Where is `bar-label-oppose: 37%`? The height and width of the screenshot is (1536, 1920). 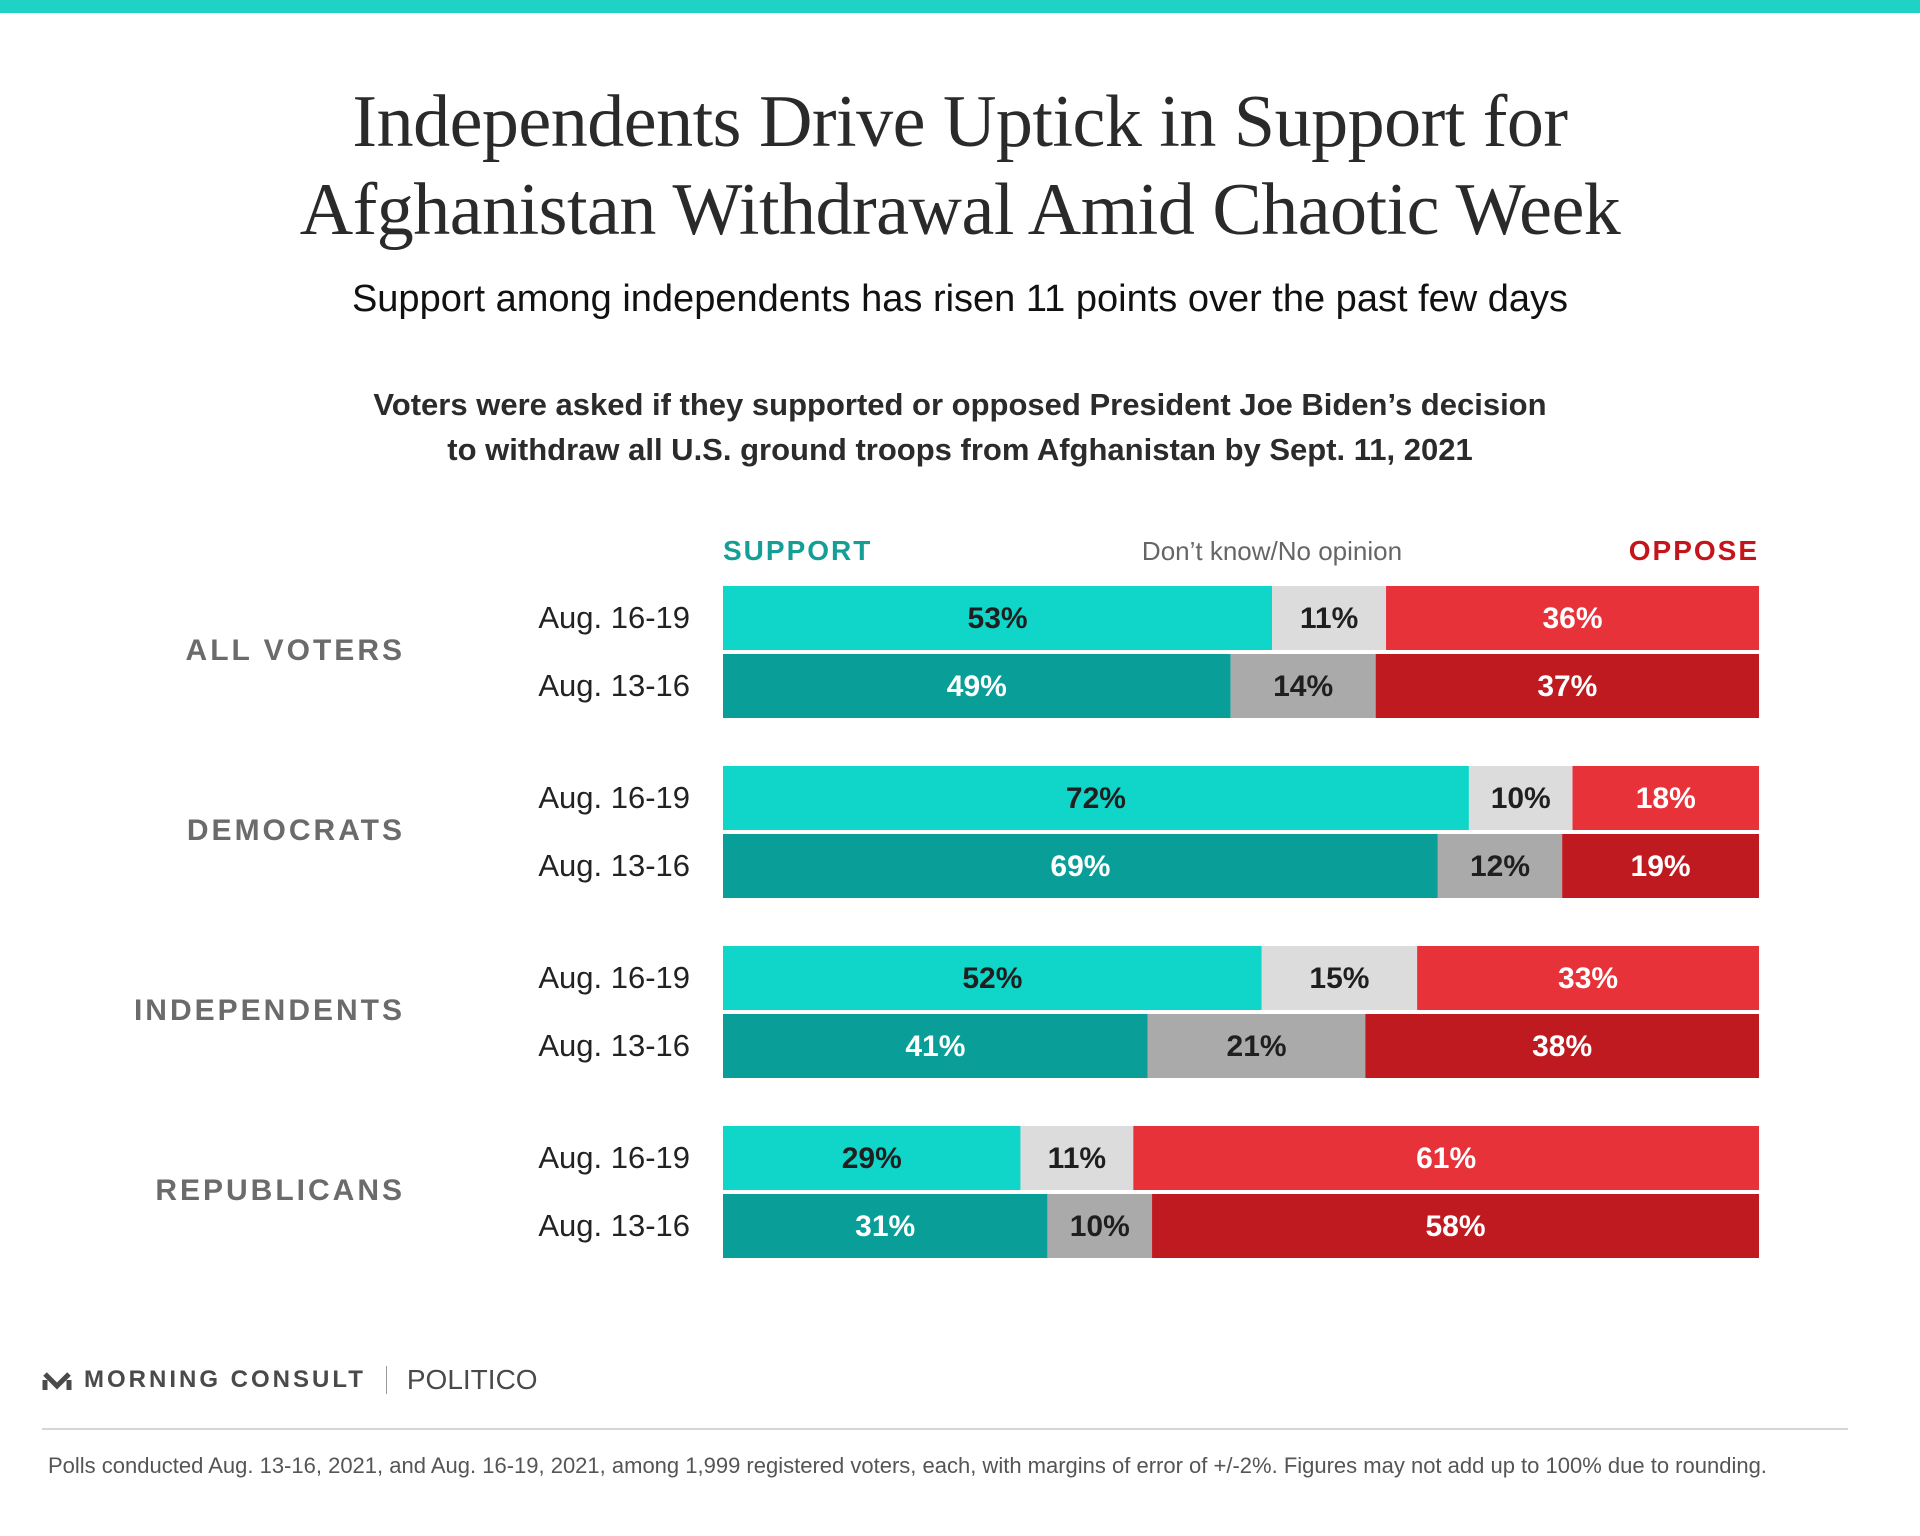
bar-label-oppose: 37% is located at coordinates (1567, 686).